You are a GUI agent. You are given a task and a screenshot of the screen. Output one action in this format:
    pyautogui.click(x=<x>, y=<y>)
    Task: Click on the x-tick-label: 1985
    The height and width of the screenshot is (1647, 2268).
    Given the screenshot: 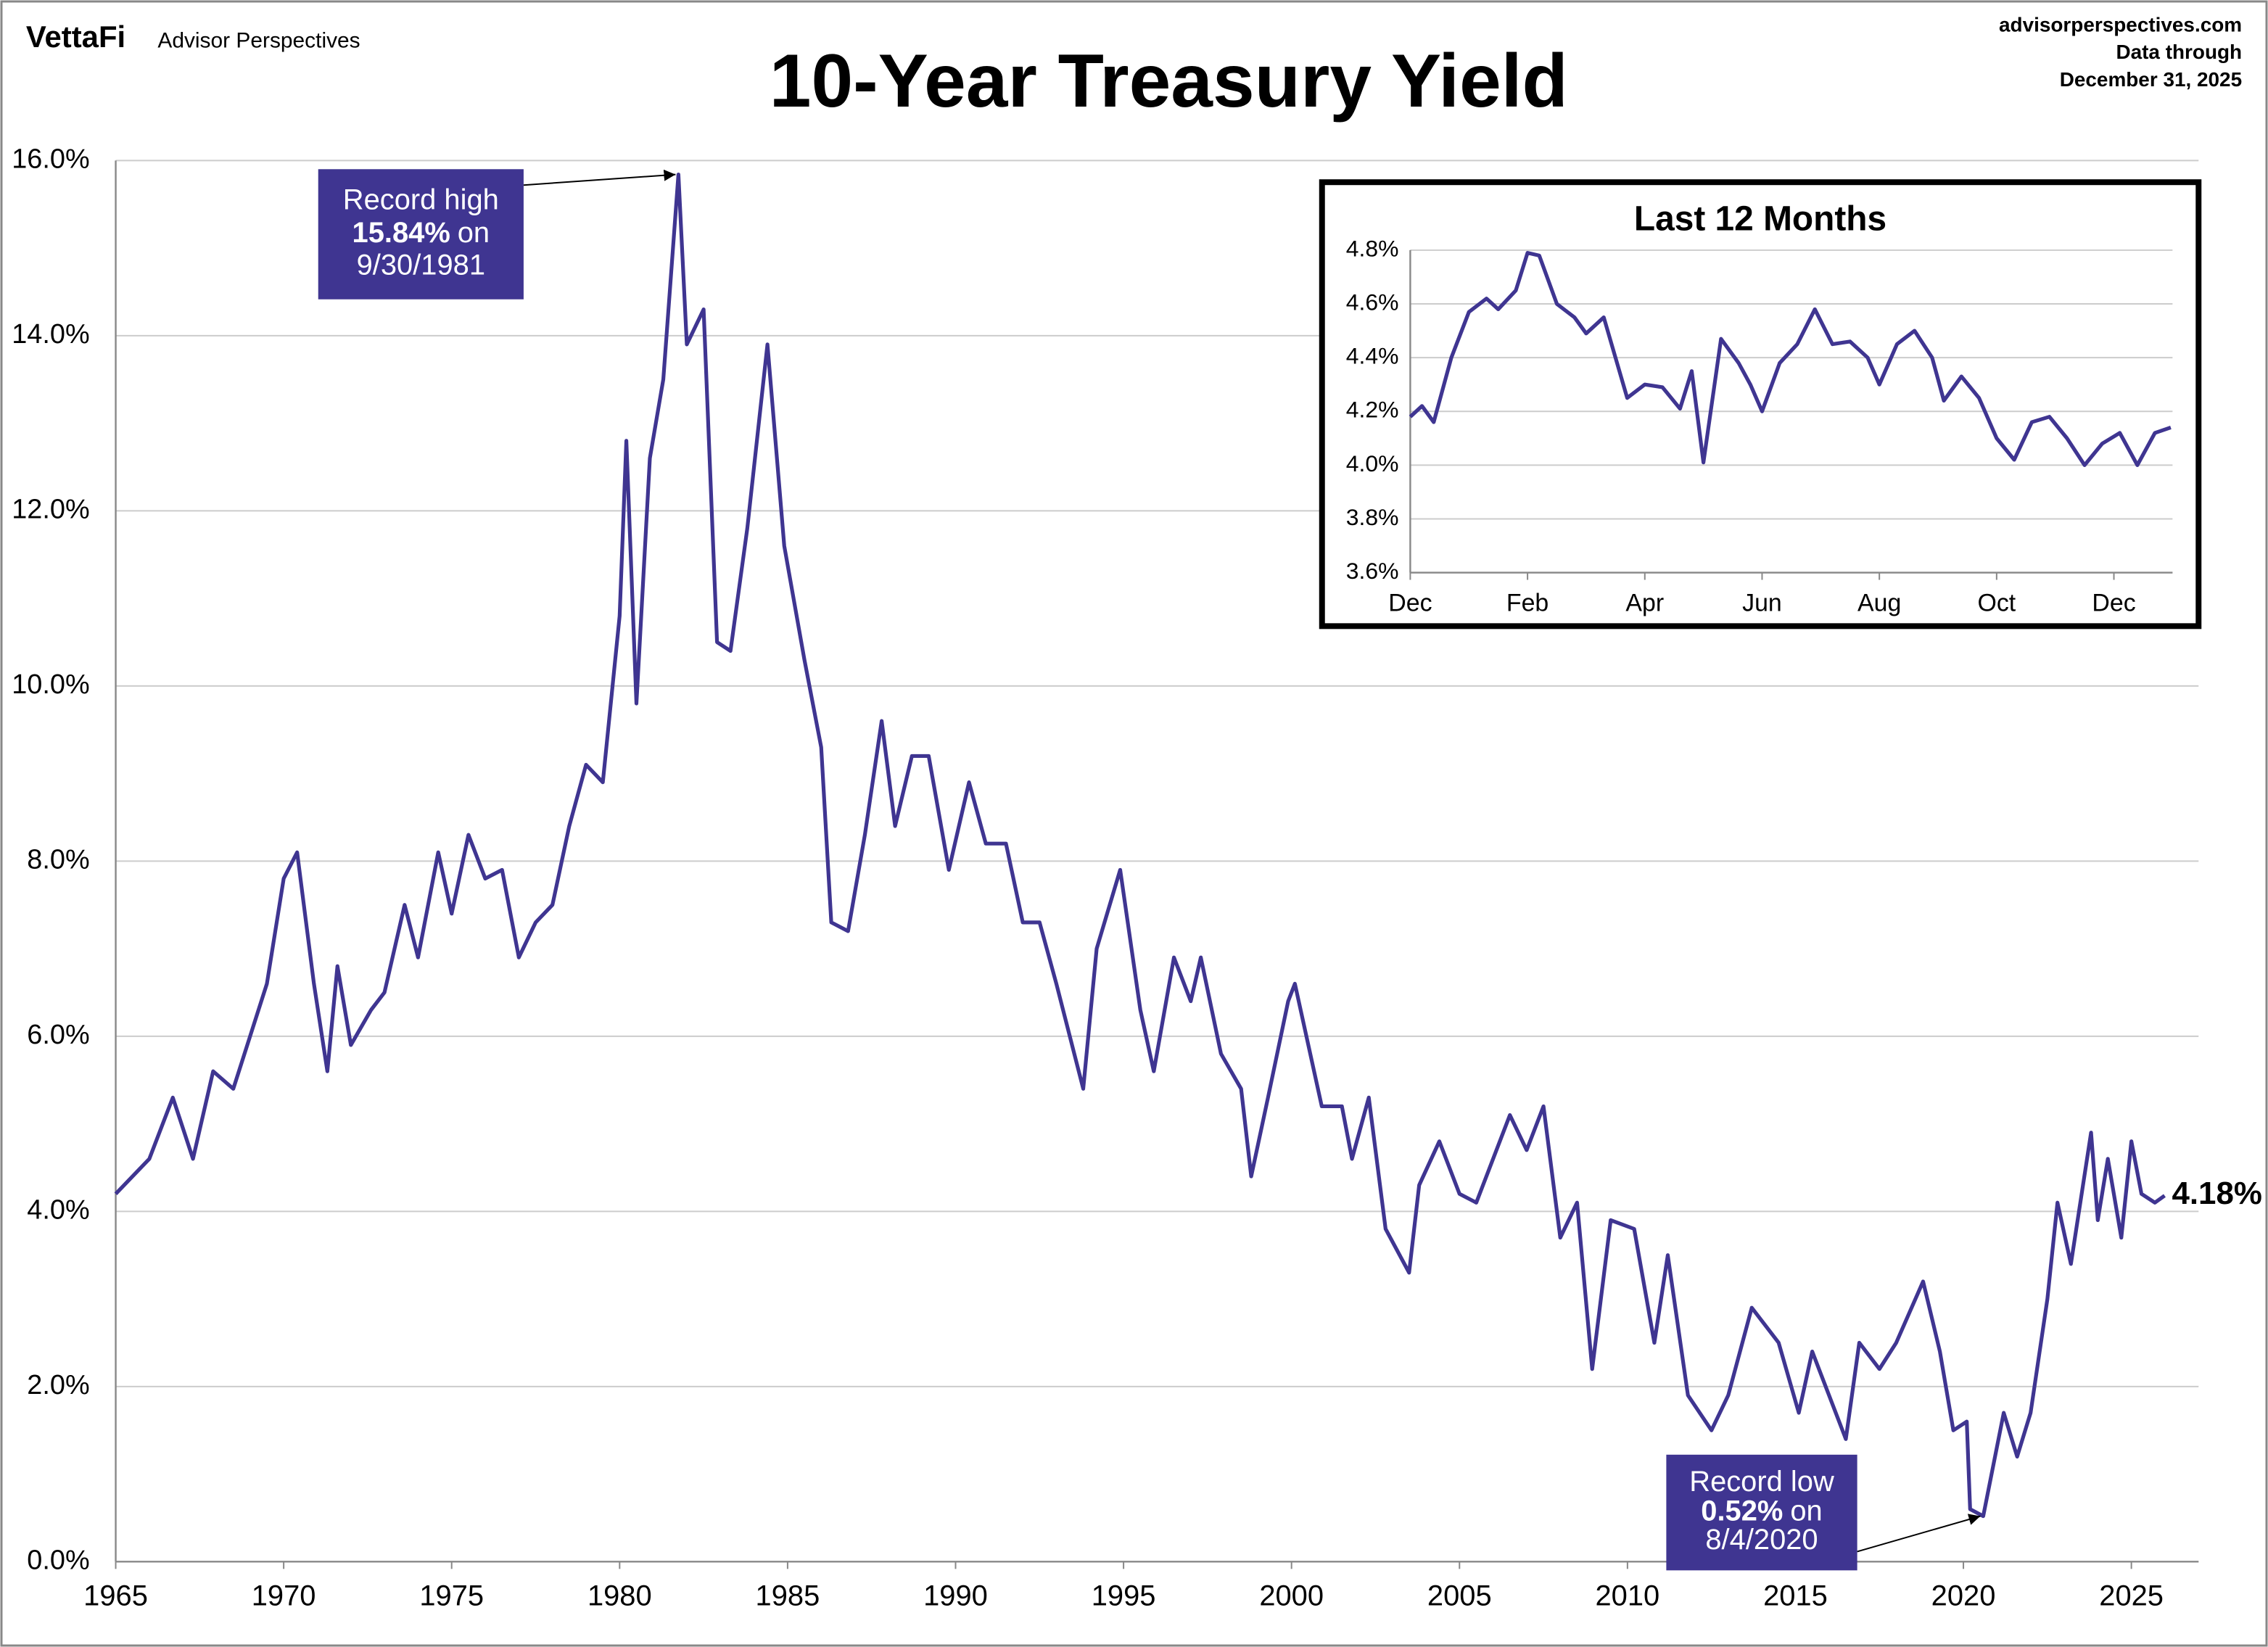 What is the action you would take?
    pyautogui.click(x=788, y=1596)
    